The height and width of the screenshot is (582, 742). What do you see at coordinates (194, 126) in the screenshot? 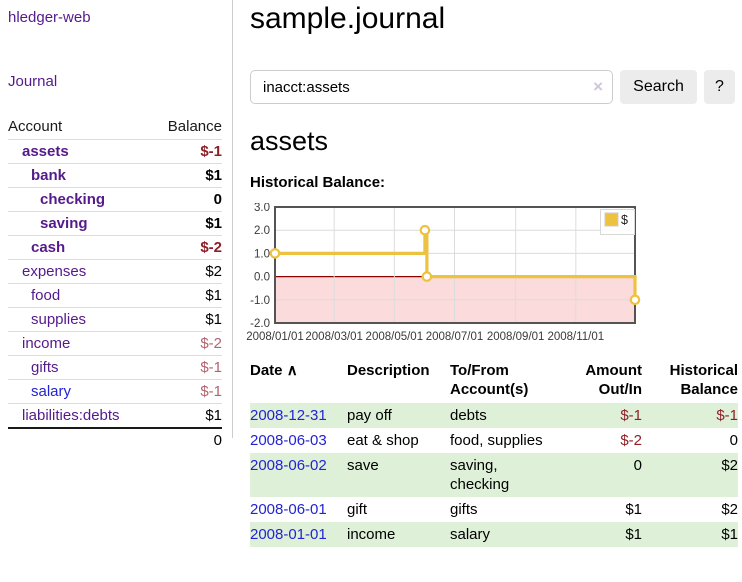
I see `accounts-header-balance: Balance` at bounding box center [194, 126].